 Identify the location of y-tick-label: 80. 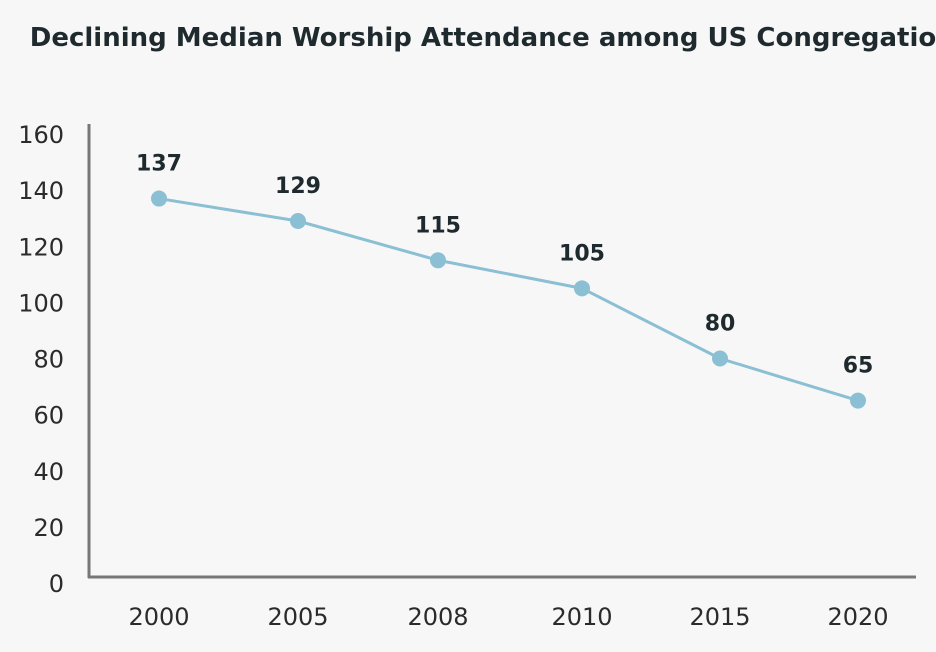
(48, 360).